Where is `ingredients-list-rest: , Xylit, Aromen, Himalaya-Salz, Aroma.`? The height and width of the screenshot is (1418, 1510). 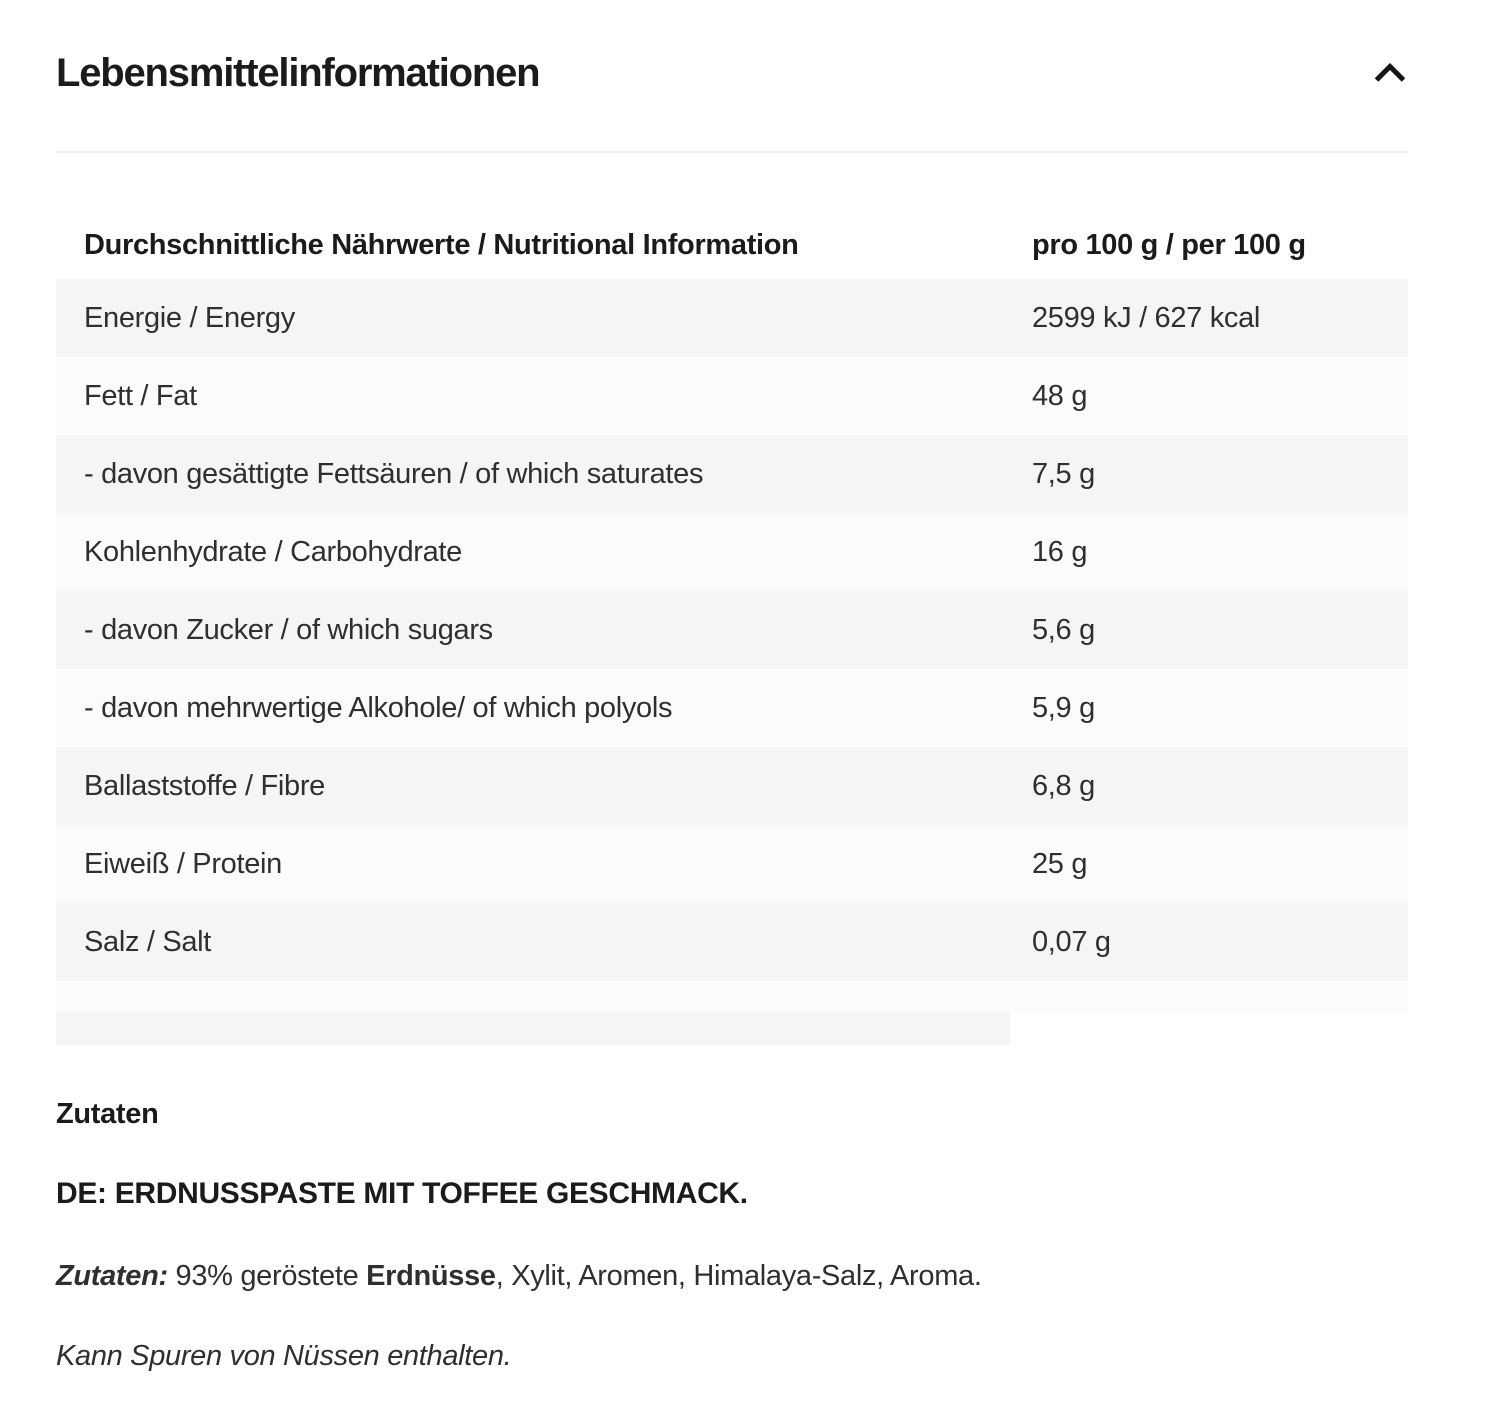 ingredients-list-rest: , Xylit, Aromen, Himalaya-Salz, Aroma. is located at coordinates (738, 1276).